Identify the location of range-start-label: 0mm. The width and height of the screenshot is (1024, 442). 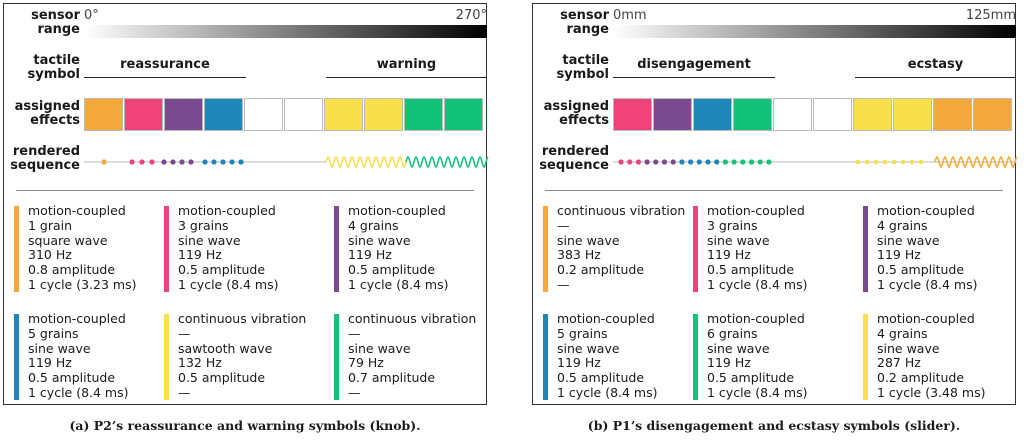
(630, 15).